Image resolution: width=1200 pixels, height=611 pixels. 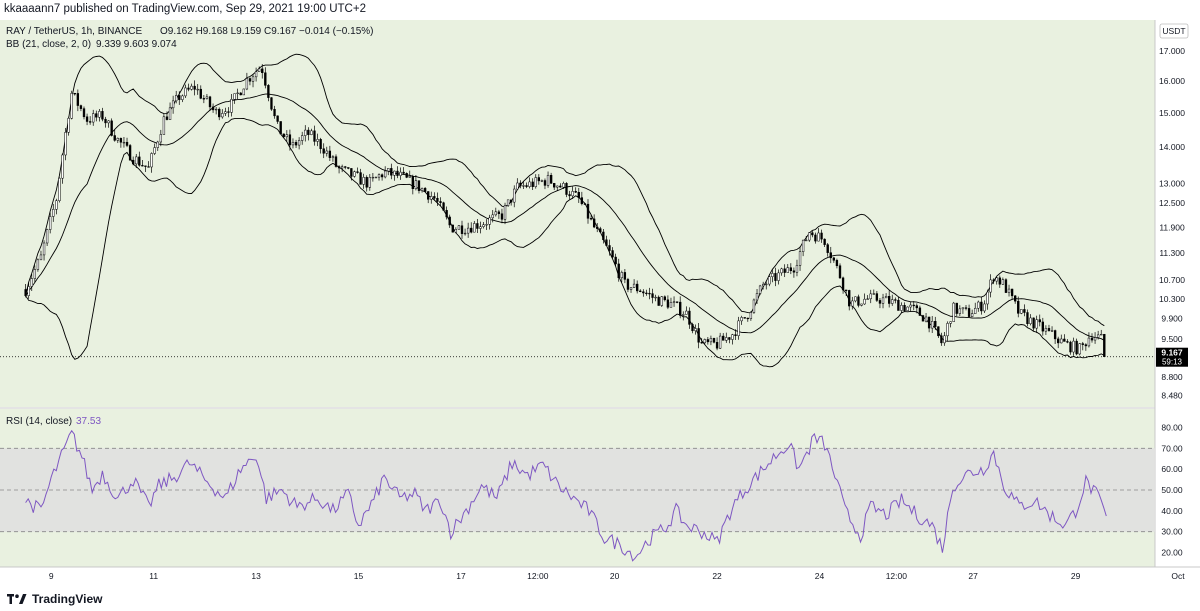 I want to click on rsi-axis: 80.00 70.00 60.00 50.00 40.00 30.00 20.00, so click(x=1172, y=490).